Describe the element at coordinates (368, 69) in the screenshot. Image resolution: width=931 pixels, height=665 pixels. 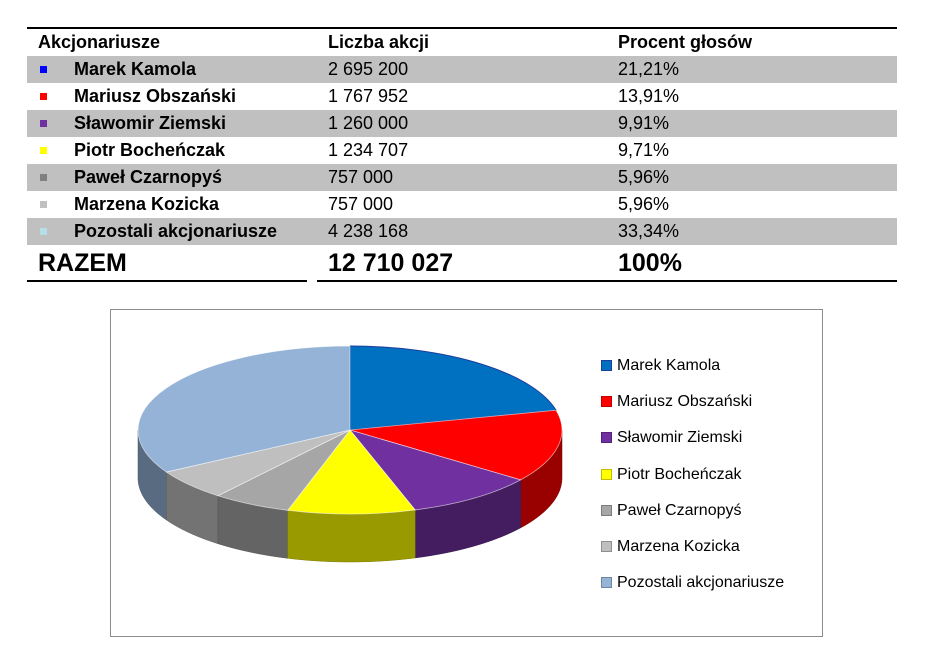
I see `shares-count: 2 695 200` at that location.